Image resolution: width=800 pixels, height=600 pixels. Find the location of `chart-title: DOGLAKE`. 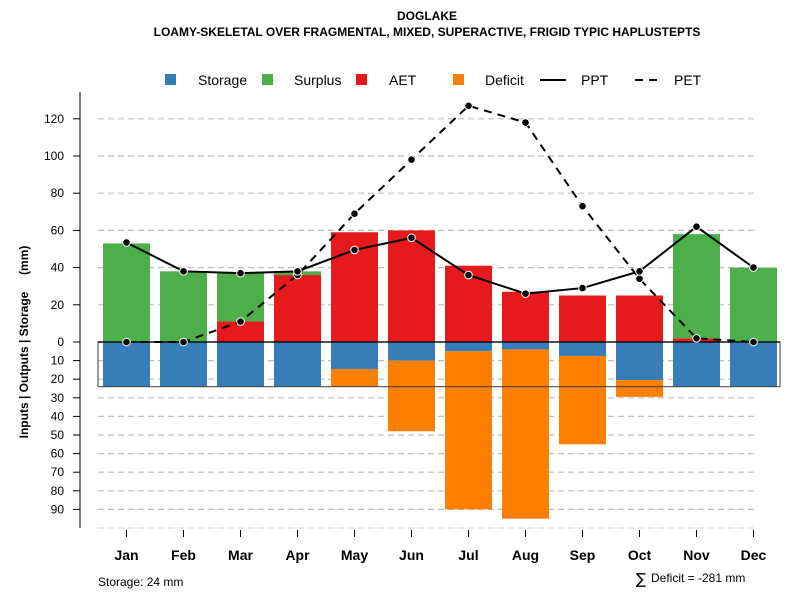

chart-title: DOGLAKE is located at coordinates (427, 16).